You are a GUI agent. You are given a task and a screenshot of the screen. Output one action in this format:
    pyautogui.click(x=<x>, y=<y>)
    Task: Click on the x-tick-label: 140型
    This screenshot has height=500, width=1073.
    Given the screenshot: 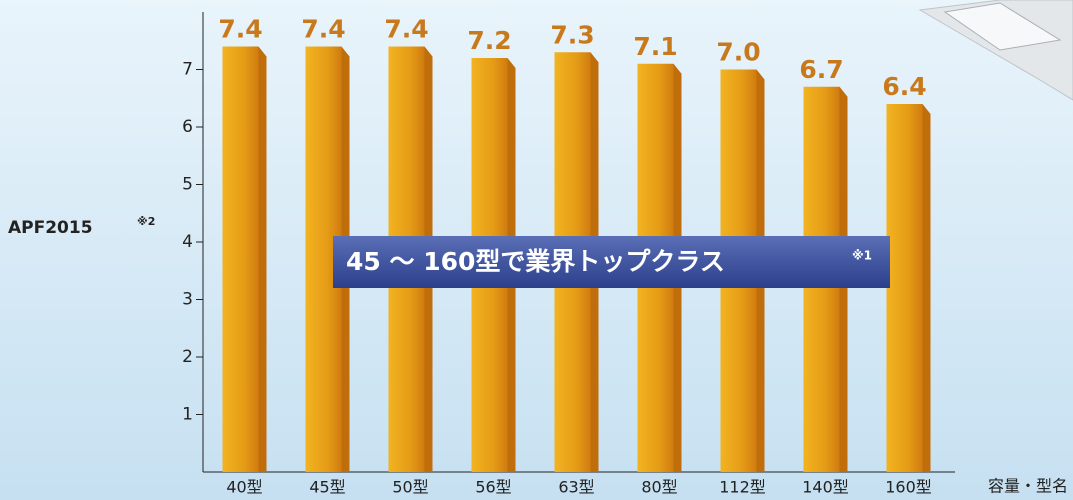 What is the action you would take?
    pyautogui.click(x=825, y=487)
    